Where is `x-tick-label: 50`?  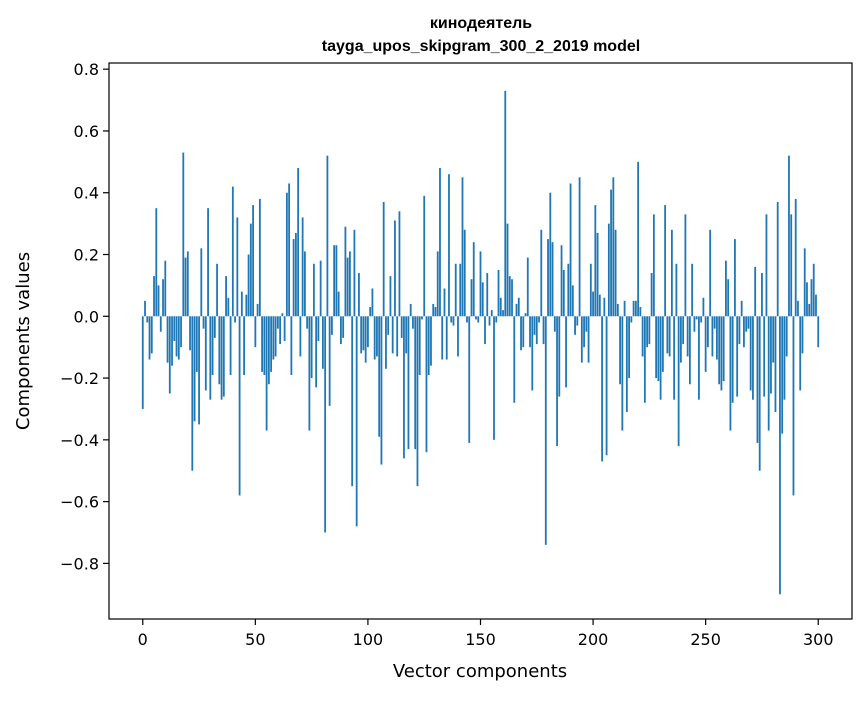
x-tick-label: 50 is located at coordinates (255, 639).